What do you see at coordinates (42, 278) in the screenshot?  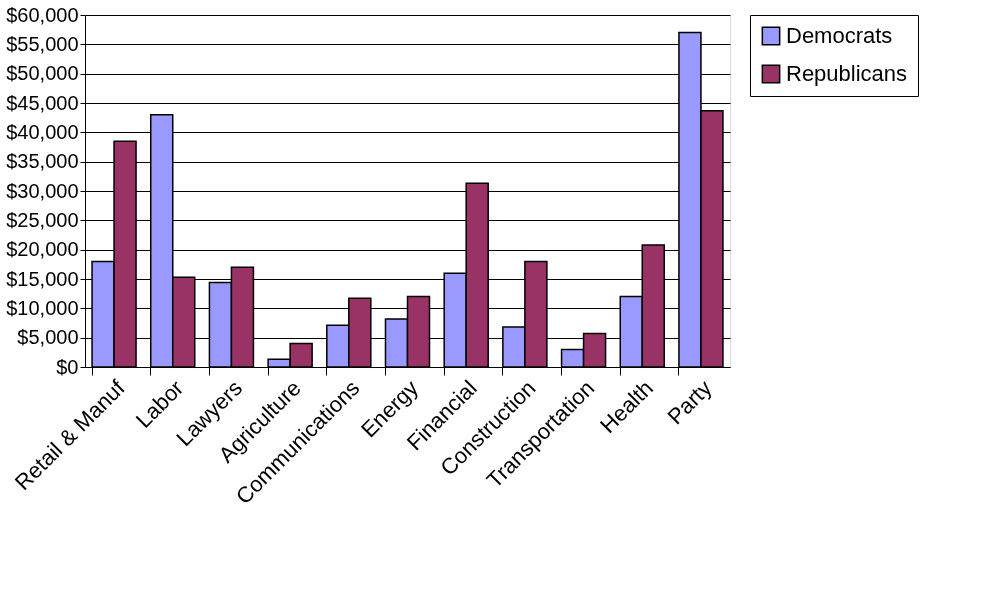 I see `y-tick-label: $15,000` at bounding box center [42, 278].